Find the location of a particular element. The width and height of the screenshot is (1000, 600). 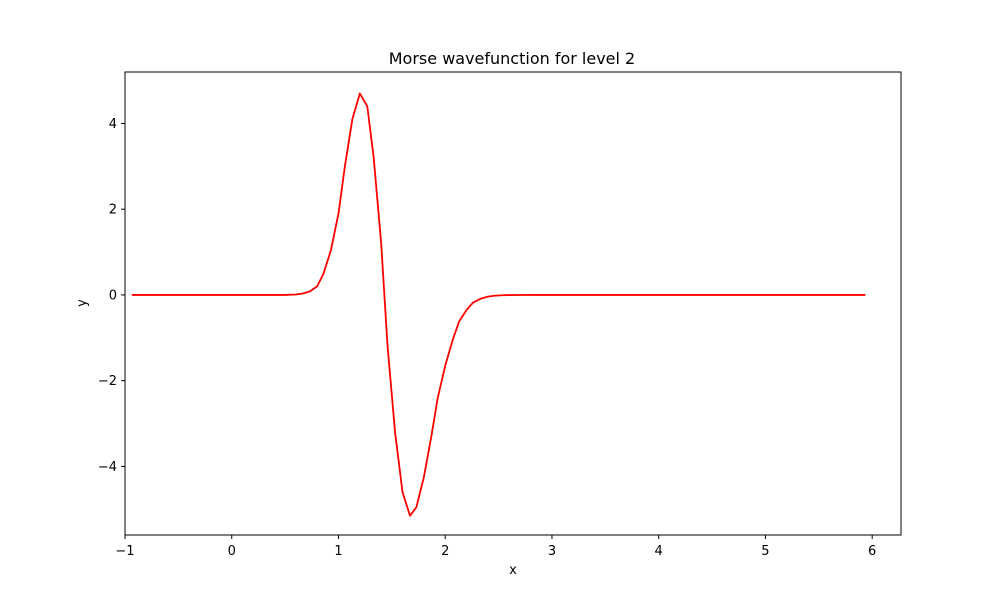

y-axis-label: y is located at coordinates (82, 303).